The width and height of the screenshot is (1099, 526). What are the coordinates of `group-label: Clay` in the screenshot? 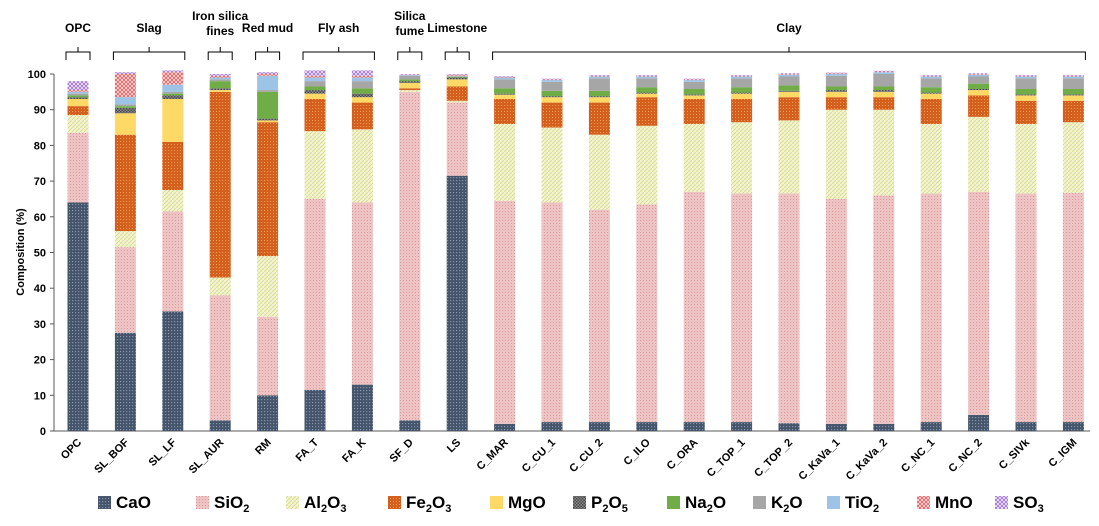 It's located at (789, 28).